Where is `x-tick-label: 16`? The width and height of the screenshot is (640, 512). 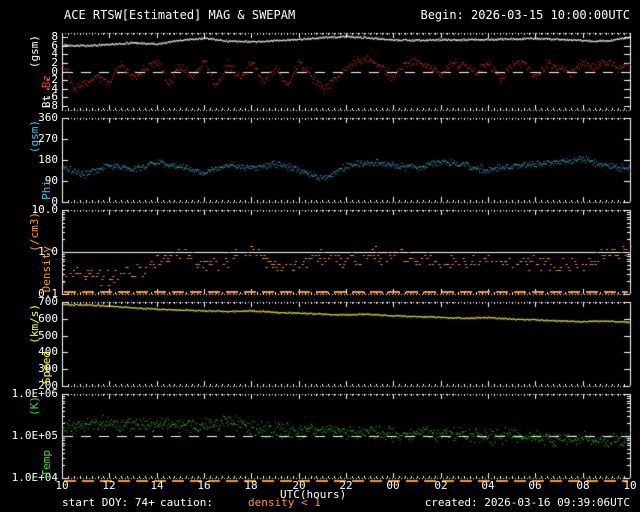 x-tick-label: 16 is located at coordinates (204, 485).